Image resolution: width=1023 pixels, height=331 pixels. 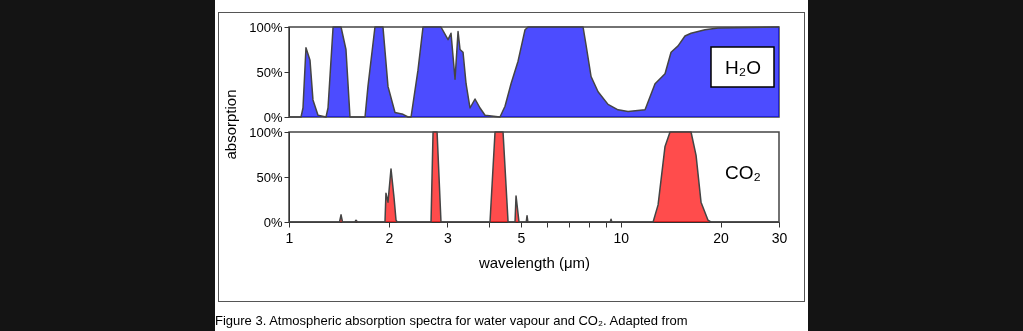 What do you see at coordinates (289, 237) in the screenshot?
I see `x-tick-label: 1` at bounding box center [289, 237].